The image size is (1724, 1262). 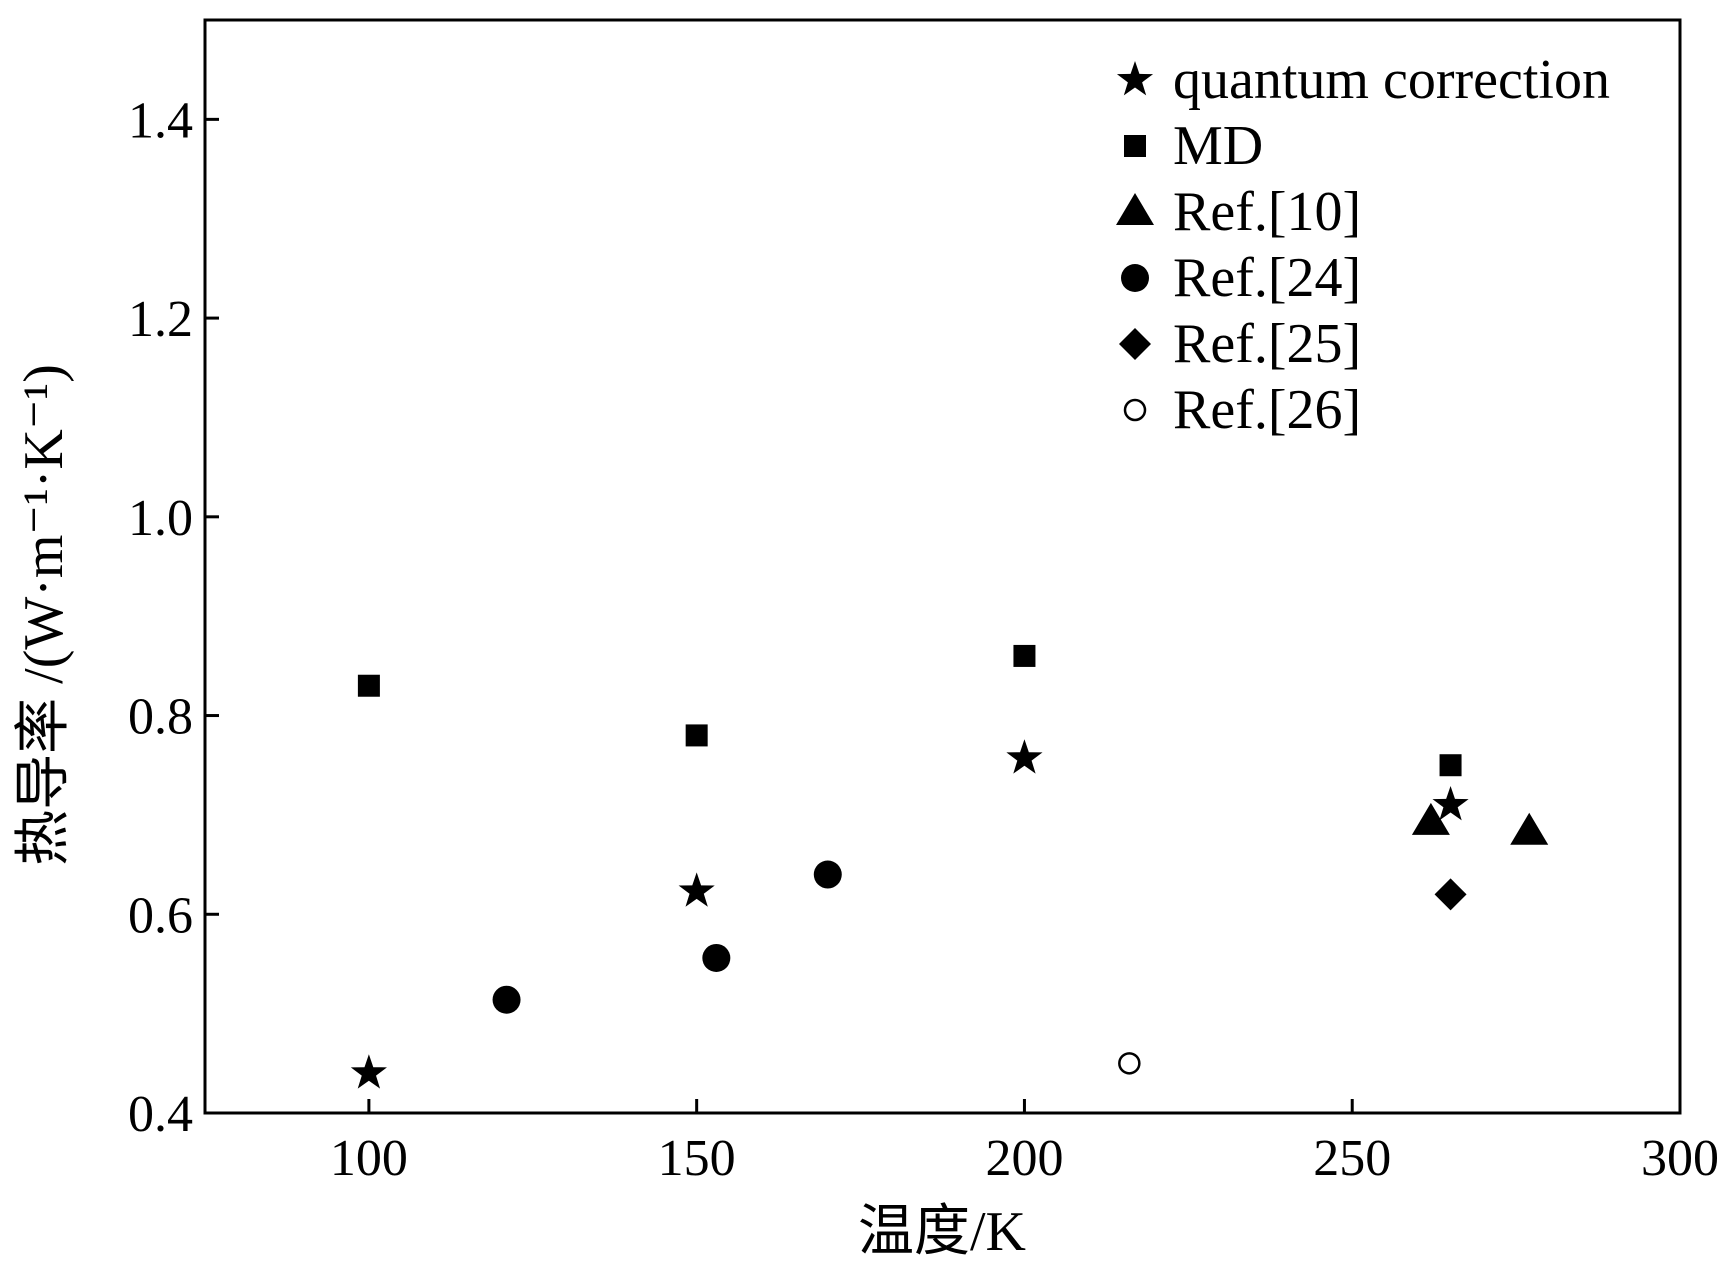 I want to click on y-tick-label: 0.4, so click(x=160, y=1114).